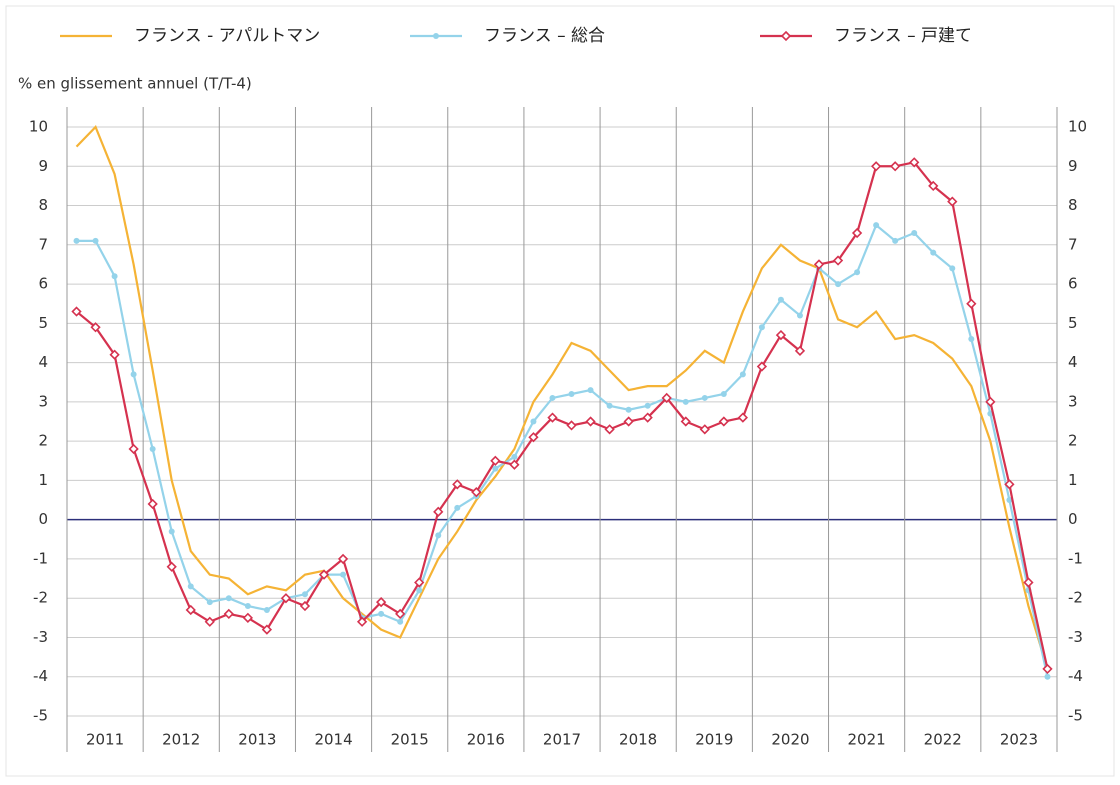 The width and height of the screenshot is (1120, 785). What do you see at coordinates (562, 740) in the screenshot?
I see `x-tick-label: 2017` at bounding box center [562, 740].